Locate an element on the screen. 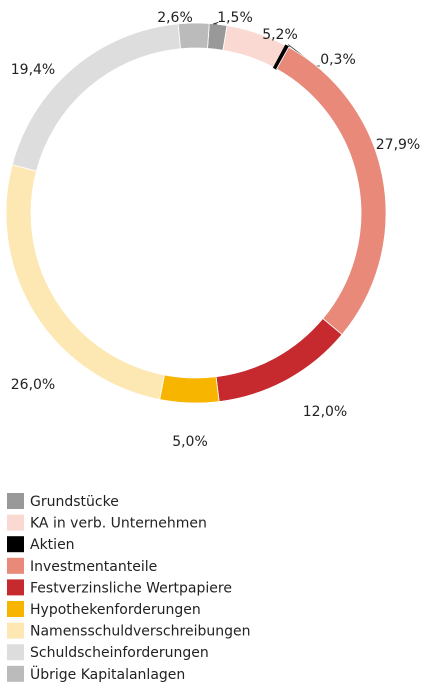  data-label: 19,4% is located at coordinates (33, 70).